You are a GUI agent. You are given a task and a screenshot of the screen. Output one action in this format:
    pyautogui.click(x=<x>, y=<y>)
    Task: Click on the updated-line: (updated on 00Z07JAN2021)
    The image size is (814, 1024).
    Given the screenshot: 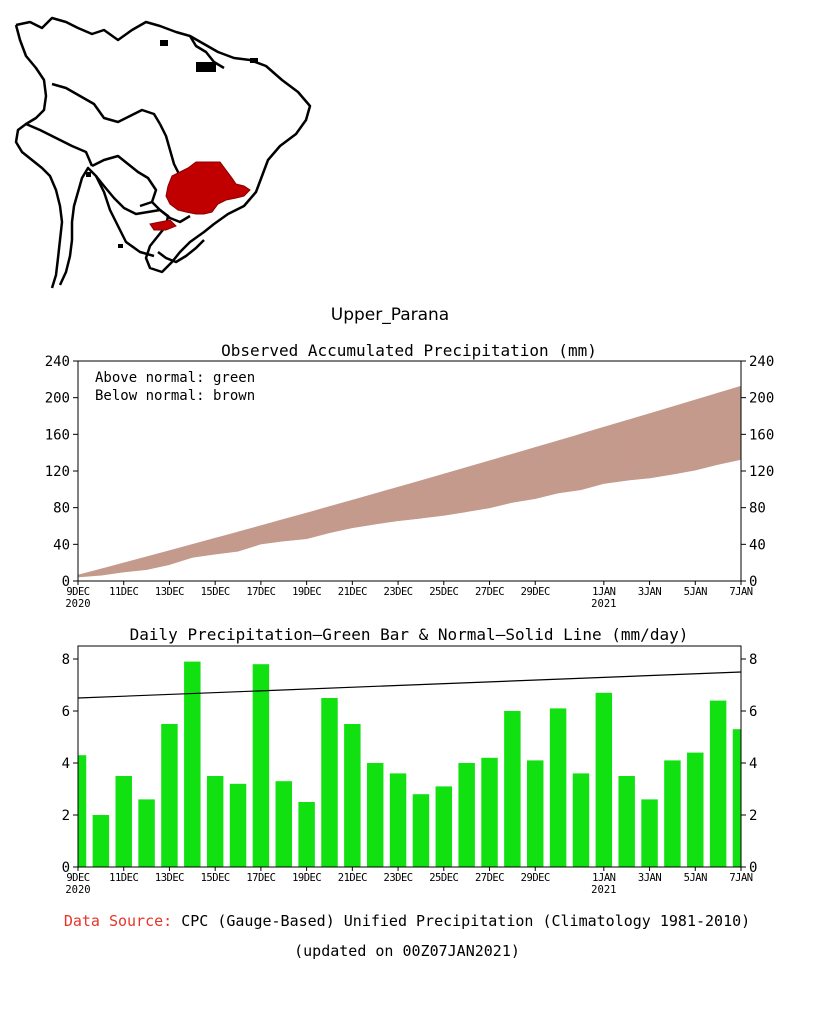 What is the action you would take?
    pyautogui.click(x=407, y=951)
    